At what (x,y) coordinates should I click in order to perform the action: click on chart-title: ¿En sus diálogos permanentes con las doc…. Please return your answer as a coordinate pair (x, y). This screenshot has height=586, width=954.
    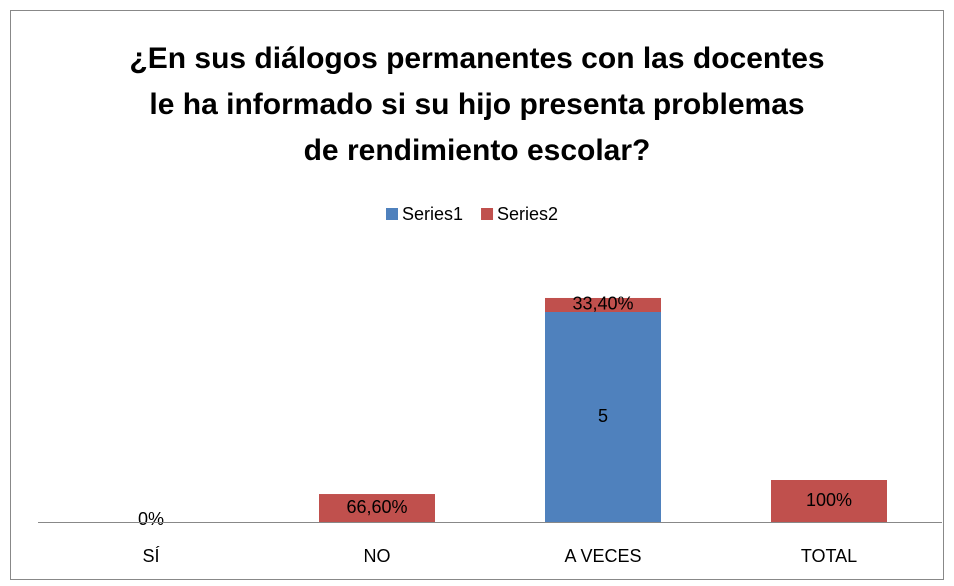
    Looking at the image, I should click on (476, 58).